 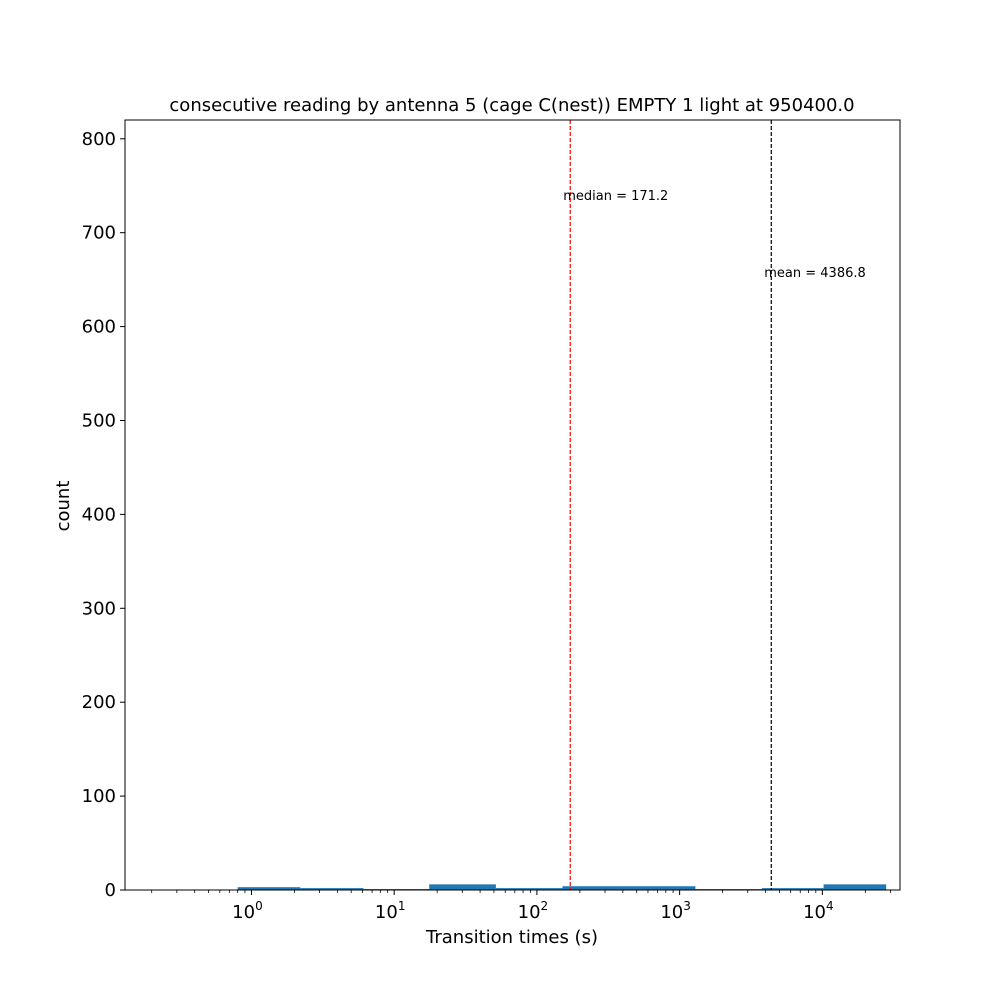 What do you see at coordinates (99, 233) in the screenshot?
I see `y-tick-label: 700` at bounding box center [99, 233].